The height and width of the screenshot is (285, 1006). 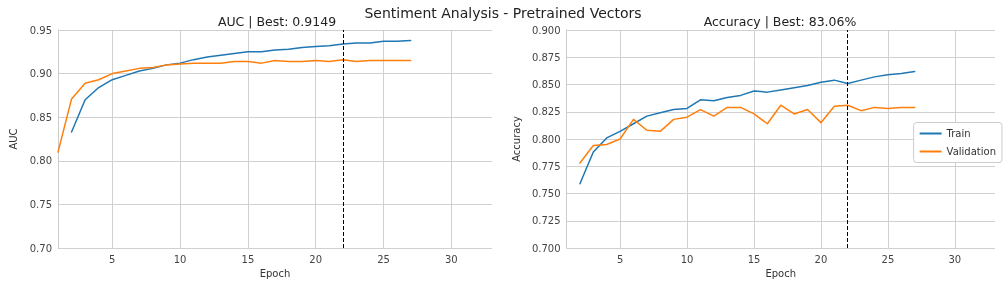 What do you see at coordinates (958, 133) in the screenshot?
I see `legend-label: Train` at bounding box center [958, 133].